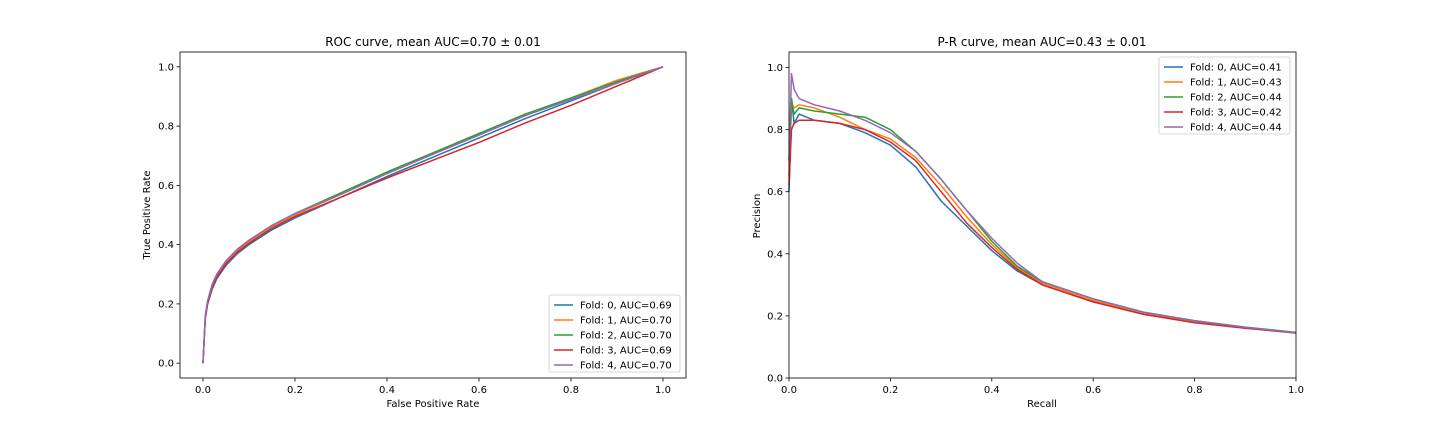 The width and height of the screenshot is (1440, 432). What do you see at coordinates (626, 321) in the screenshot?
I see `roc-legend-label: Fold: 1, AUC=0.70` at bounding box center [626, 321].